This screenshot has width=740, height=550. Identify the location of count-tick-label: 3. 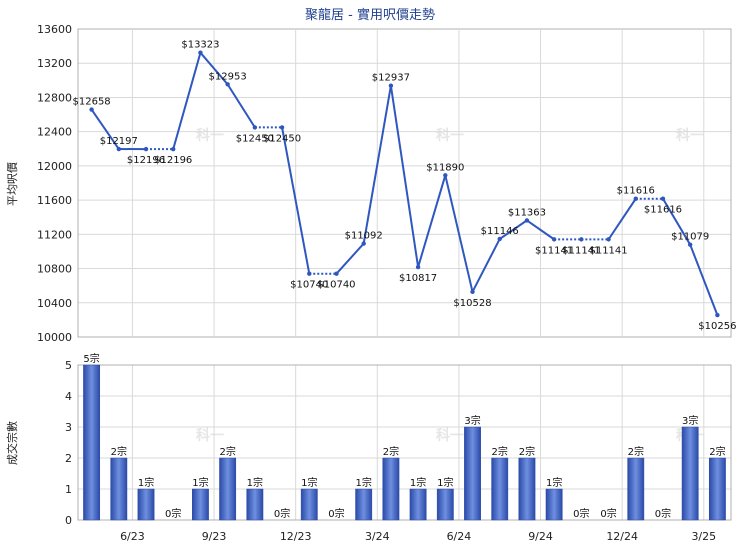
(68, 427).